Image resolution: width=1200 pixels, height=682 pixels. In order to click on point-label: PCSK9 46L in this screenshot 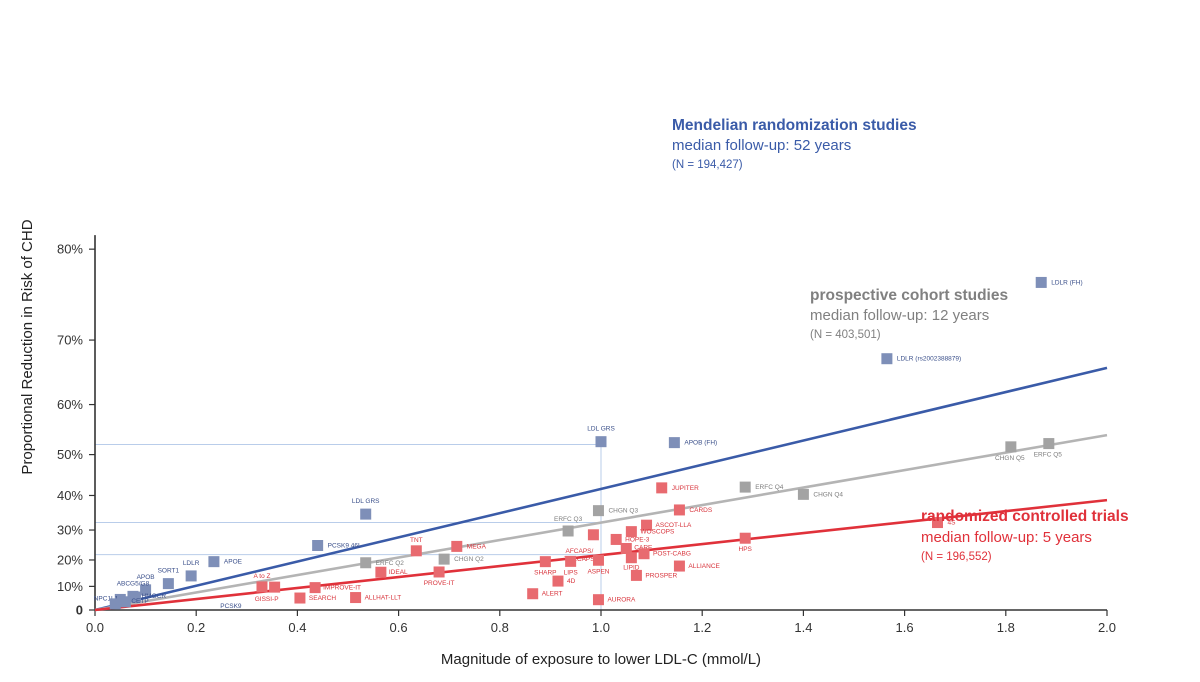, I will do `click(345, 546)`.